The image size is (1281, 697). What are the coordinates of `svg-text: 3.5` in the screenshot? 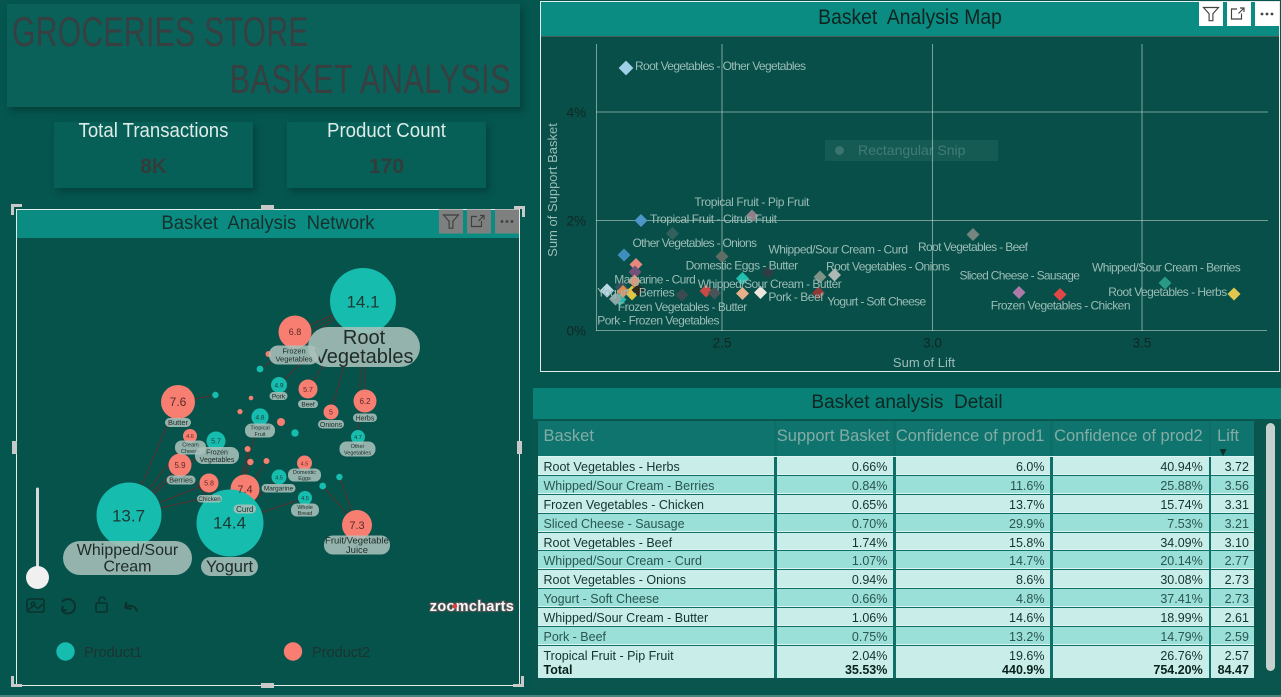 It's located at (1142, 343).